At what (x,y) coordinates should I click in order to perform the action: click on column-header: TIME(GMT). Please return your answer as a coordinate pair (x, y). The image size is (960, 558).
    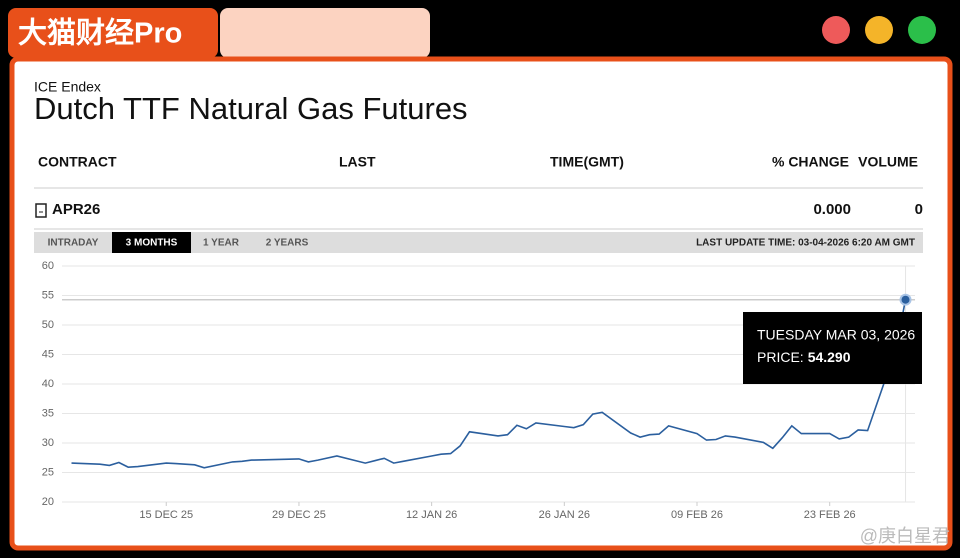
    Looking at the image, I should click on (587, 162).